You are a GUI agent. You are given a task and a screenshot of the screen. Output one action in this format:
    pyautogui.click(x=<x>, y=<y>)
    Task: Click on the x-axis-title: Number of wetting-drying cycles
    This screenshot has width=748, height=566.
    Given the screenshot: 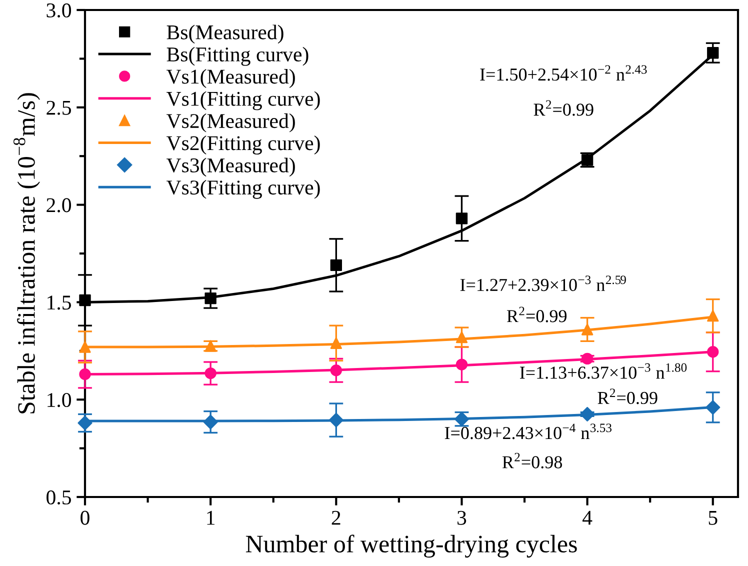 What is the action you would take?
    pyautogui.click(x=411, y=546)
    